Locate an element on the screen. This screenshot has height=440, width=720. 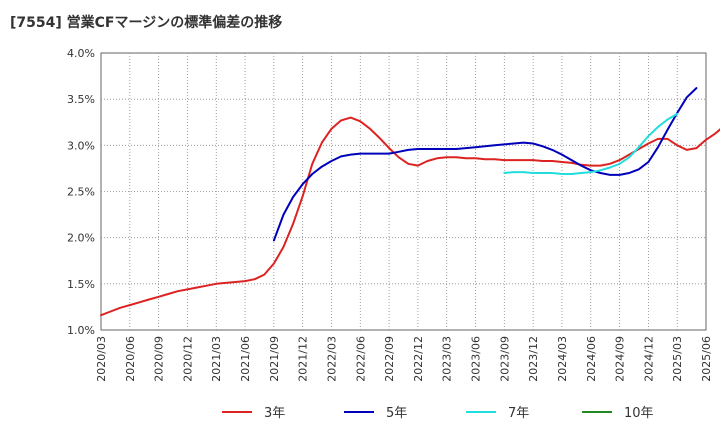
x-tick-label: 2025/06 is located at coordinates (706, 359).